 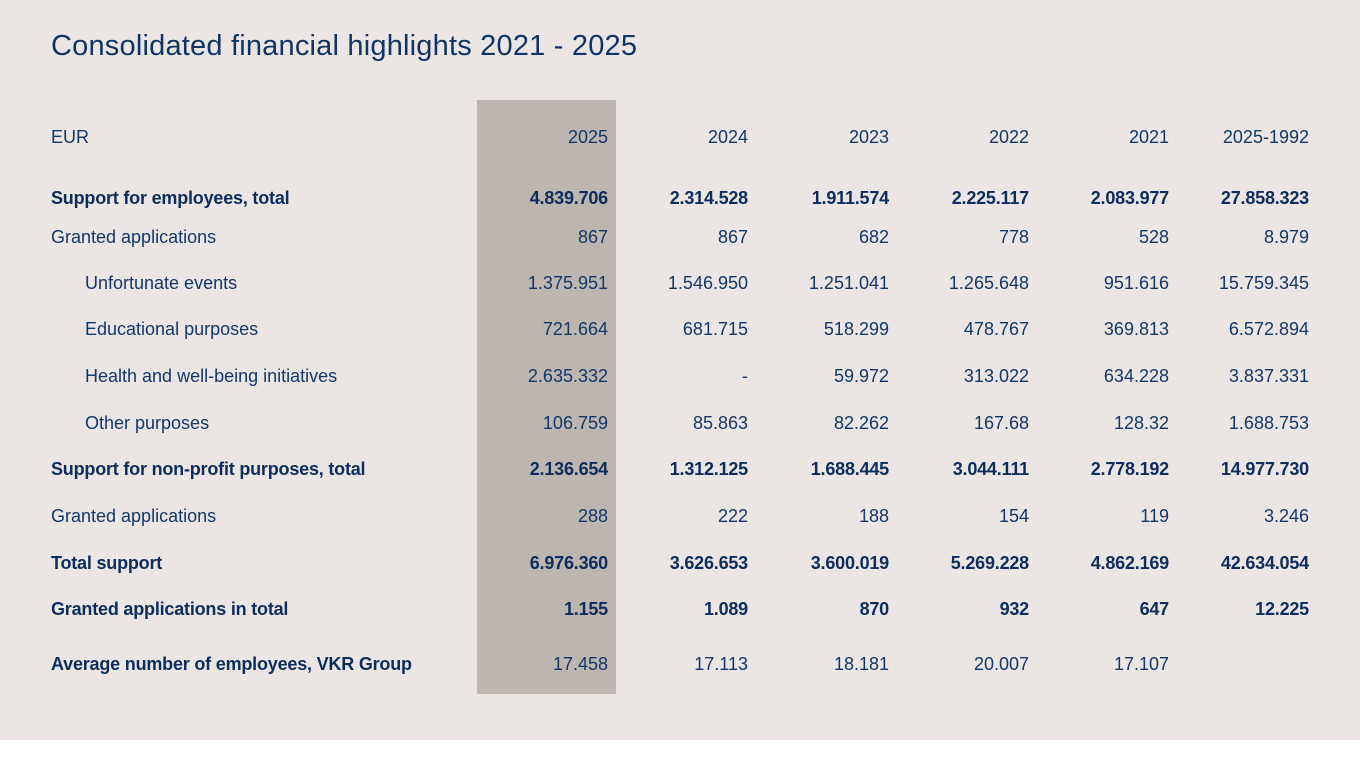 I want to click on cell-value: 12.225, so click(x=1282, y=609).